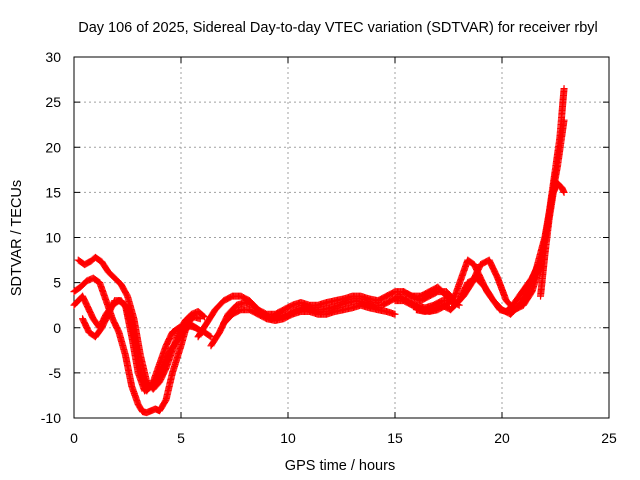 Image resolution: width=640 pixels, height=480 pixels. I want to click on y-tick-label: 10, so click(53, 238).